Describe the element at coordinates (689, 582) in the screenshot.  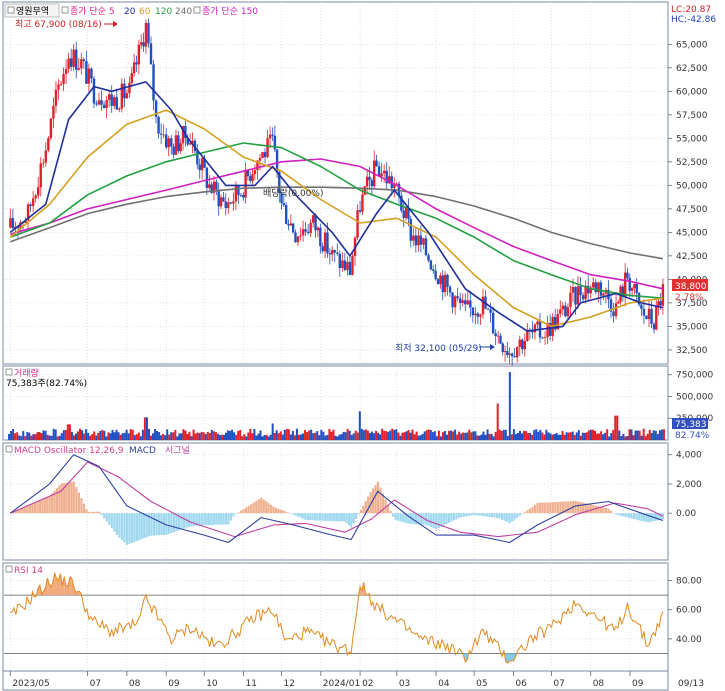
I see `rsi-y-tick-label: 80.00` at that location.